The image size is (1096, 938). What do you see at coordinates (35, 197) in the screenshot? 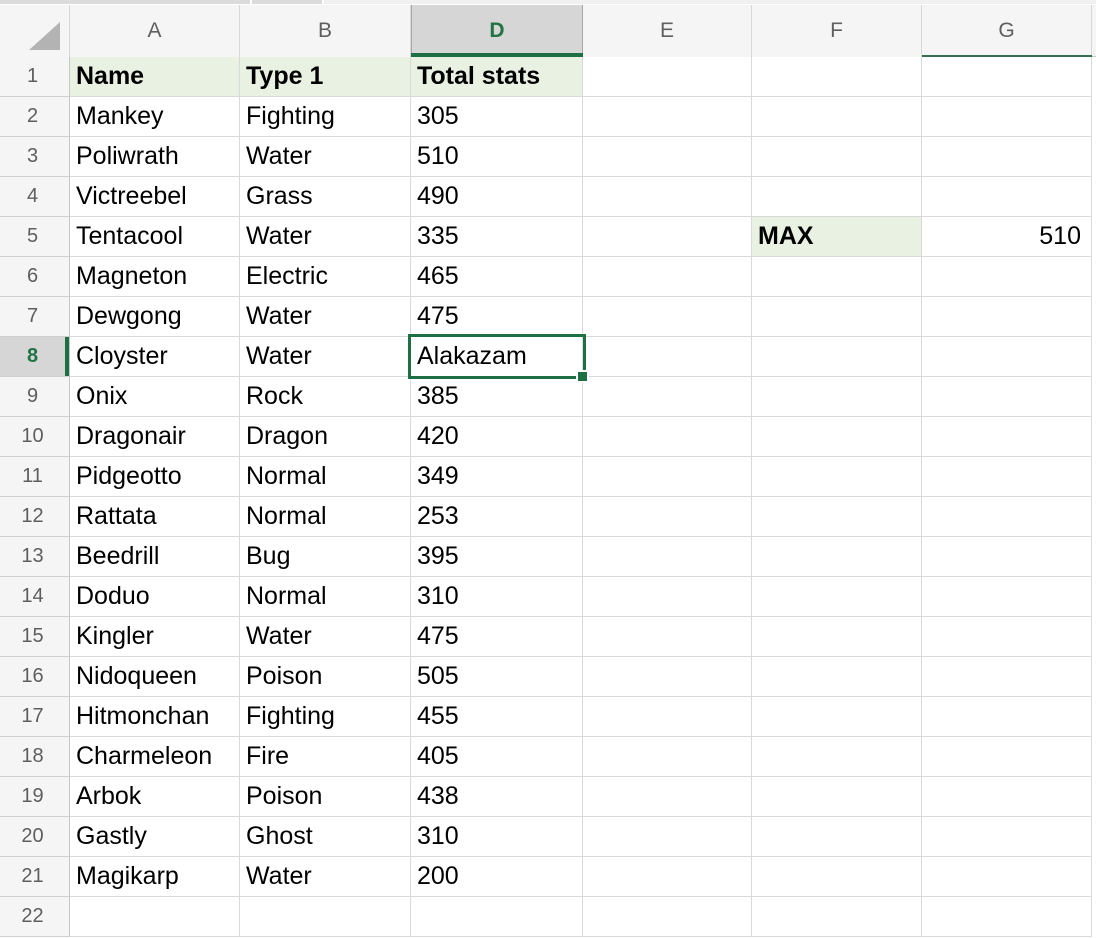
I see `row-header-4: 4` at bounding box center [35, 197].